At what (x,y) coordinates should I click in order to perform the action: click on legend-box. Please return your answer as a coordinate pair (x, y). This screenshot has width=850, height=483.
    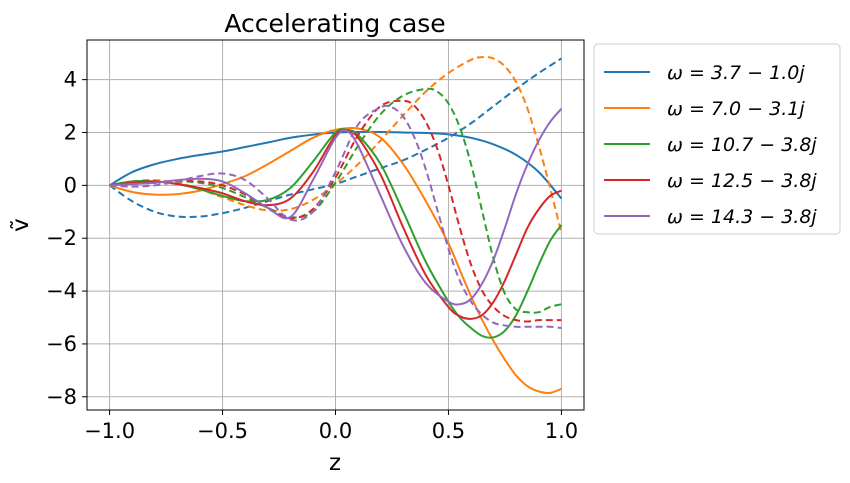
    Looking at the image, I should click on (717, 139).